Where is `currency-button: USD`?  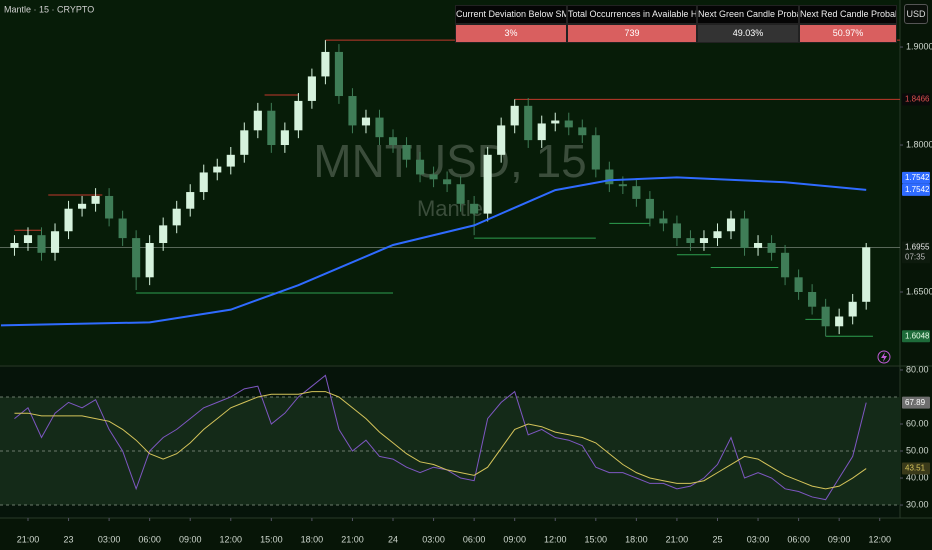
currency-button: USD is located at coordinates (916, 14).